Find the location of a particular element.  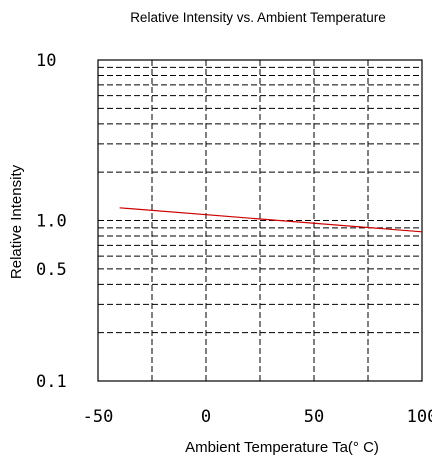

y-tick-label: 1.0 is located at coordinates (51, 222).